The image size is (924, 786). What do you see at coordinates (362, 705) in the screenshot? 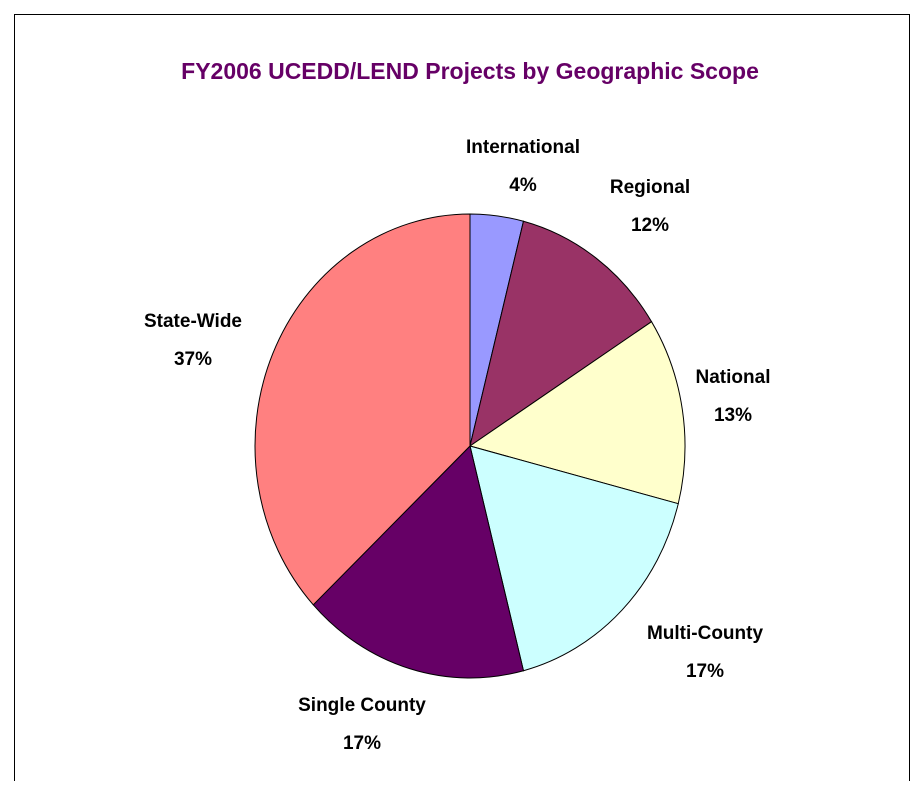
I see `slice-label: Single County` at bounding box center [362, 705].